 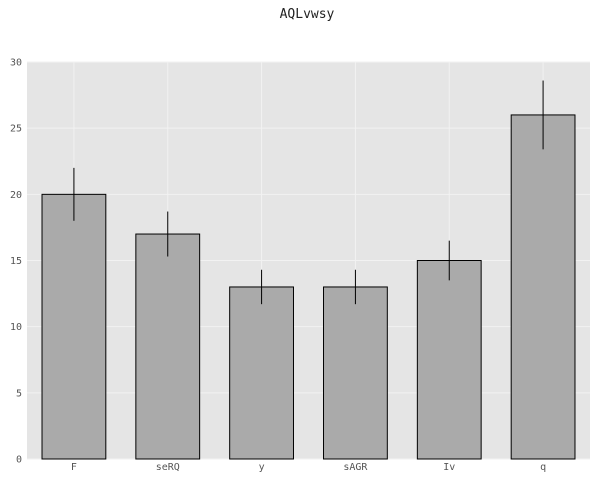 What do you see at coordinates (449, 360) in the screenshot?
I see `bar-Iv` at bounding box center [449, 360].